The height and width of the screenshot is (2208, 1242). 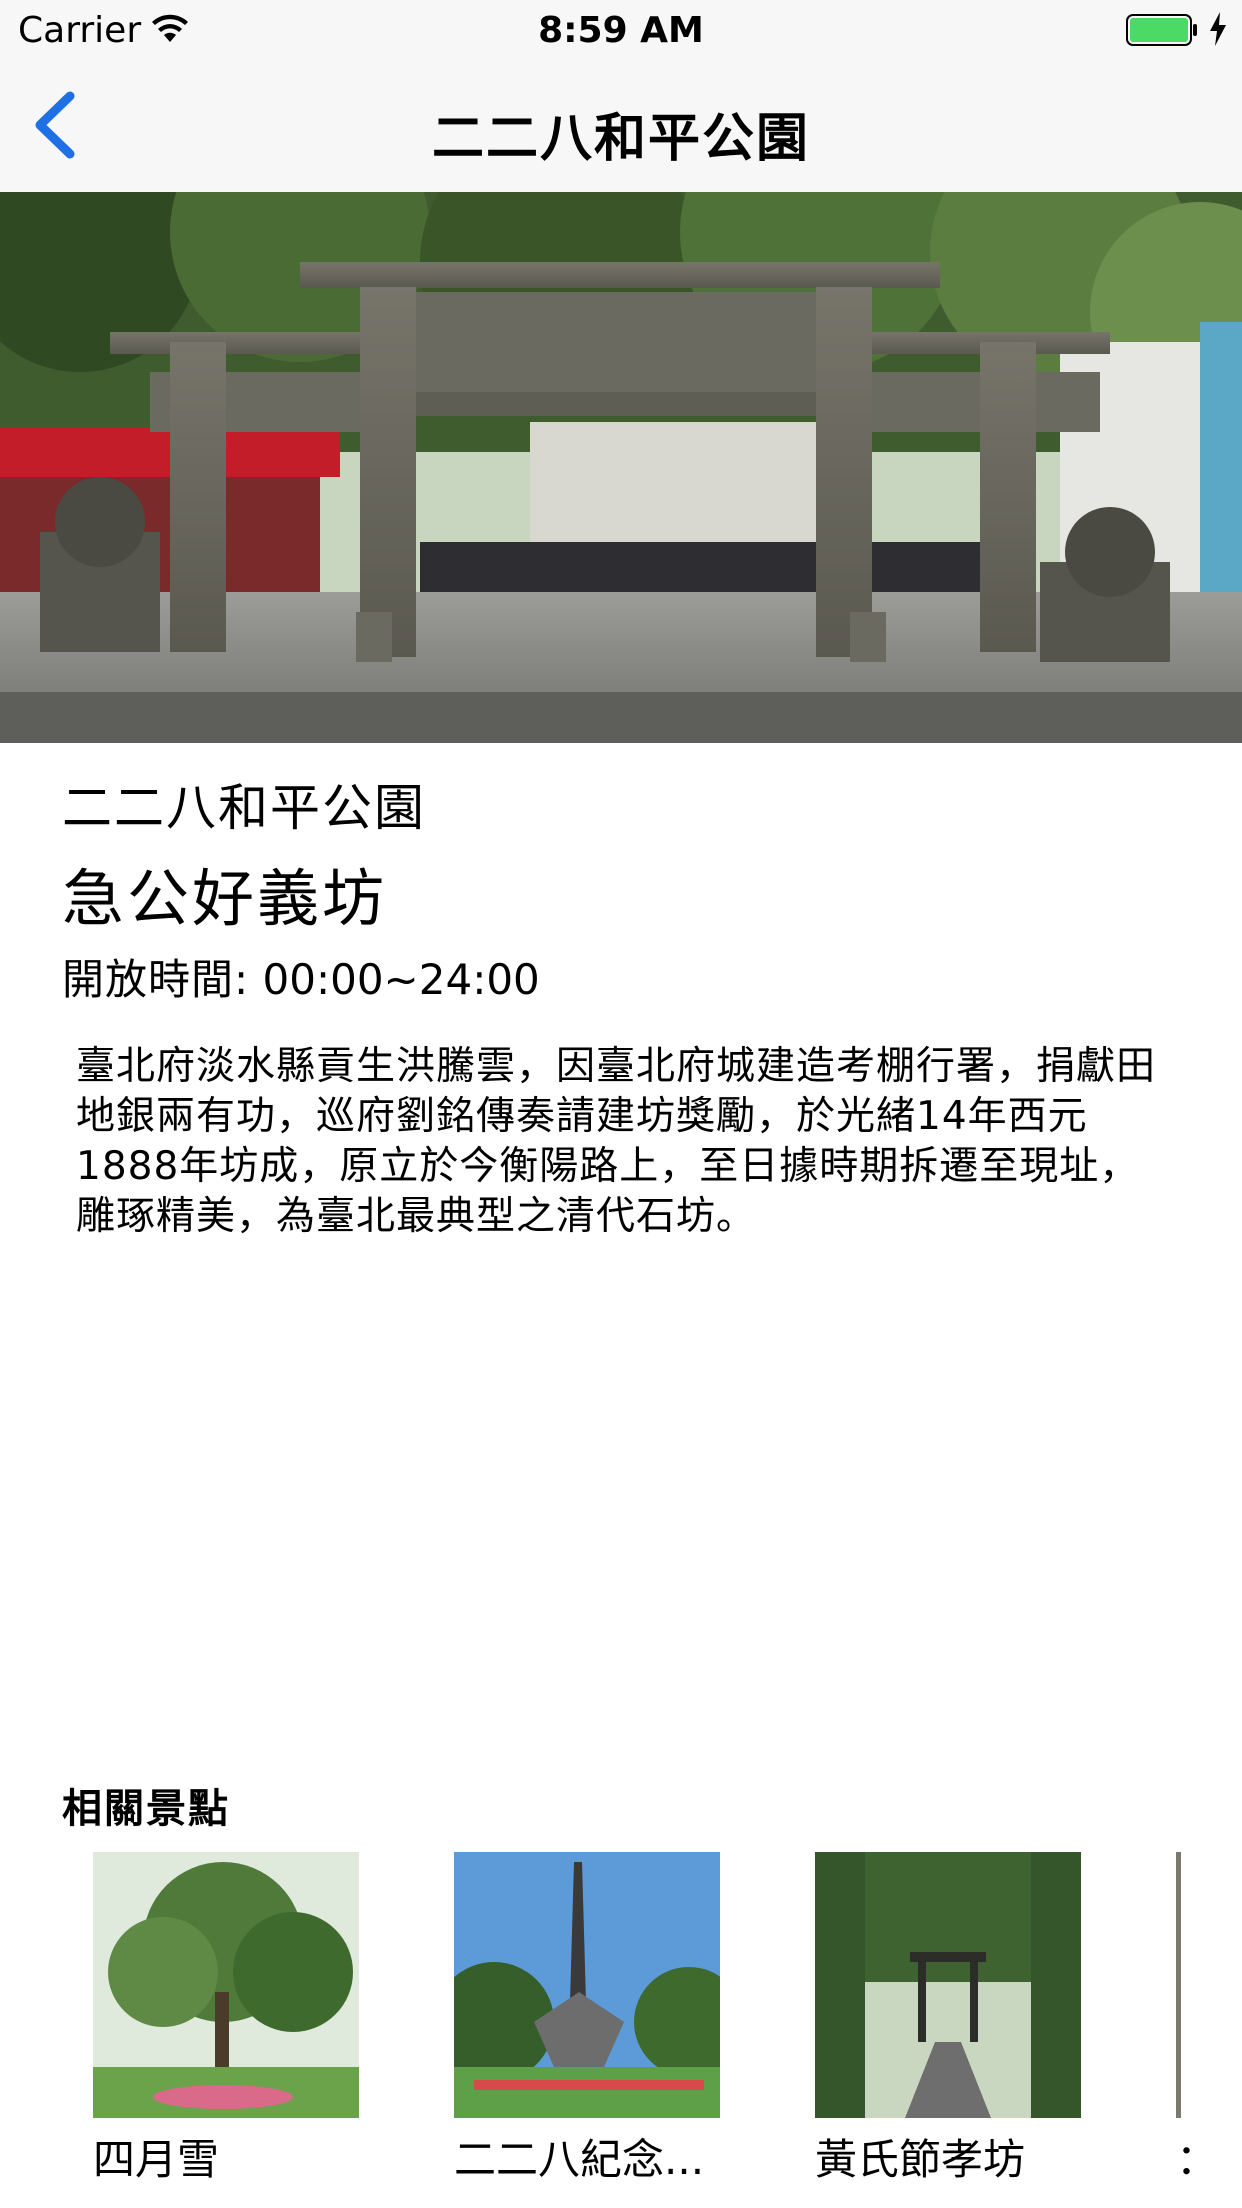 What do you see at coordinates (401, 979) in the screenshot?
I see `opening-hours-value: 00:00~24:00` at bounding box center [401, 979].